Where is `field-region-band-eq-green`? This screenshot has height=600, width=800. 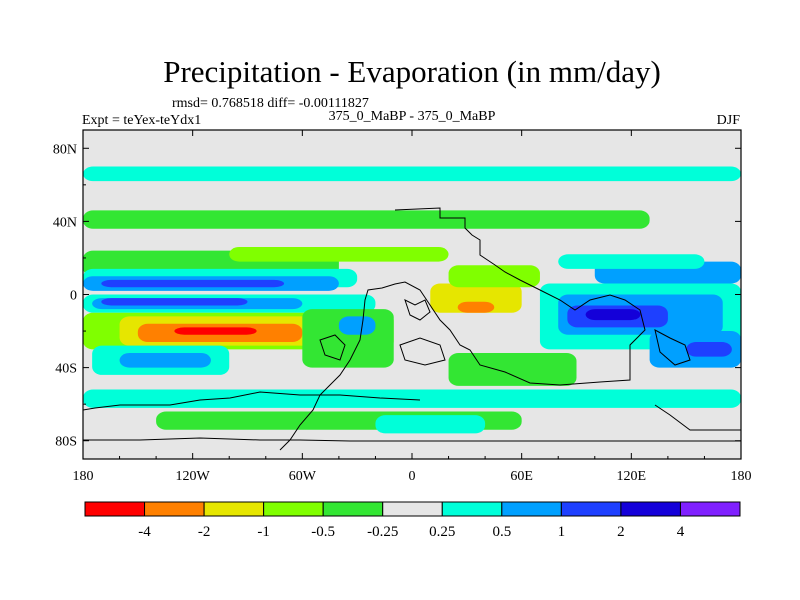 field-region-band-eq-green is located at coordinates (339, 254).